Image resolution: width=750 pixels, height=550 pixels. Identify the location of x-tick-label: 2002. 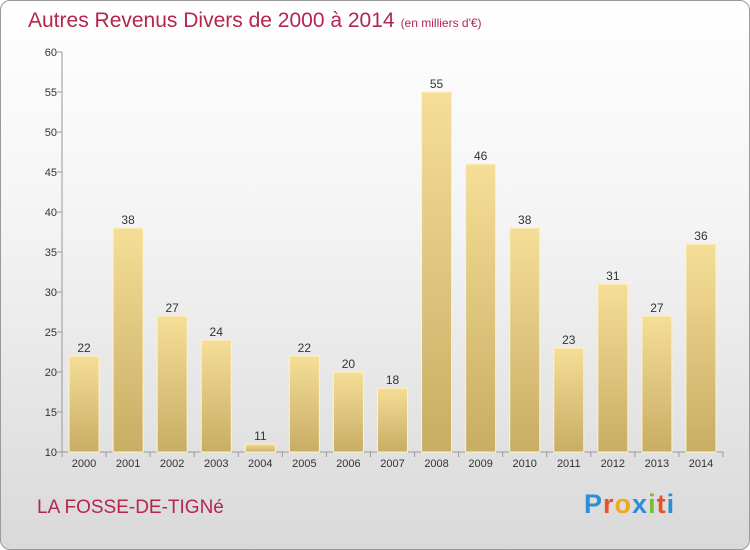
(172, 464).